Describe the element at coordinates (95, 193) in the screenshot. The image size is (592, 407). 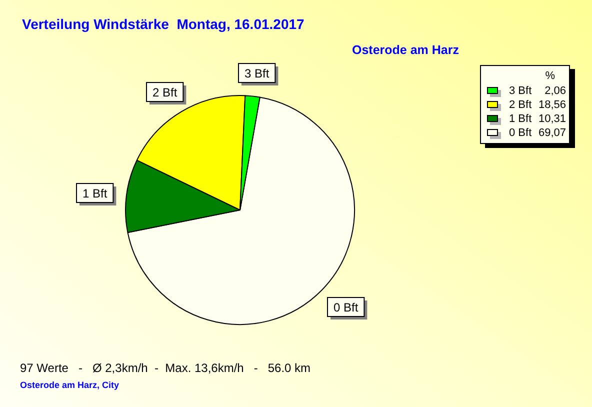
I see `slice-label: 1 Bft` at that location.